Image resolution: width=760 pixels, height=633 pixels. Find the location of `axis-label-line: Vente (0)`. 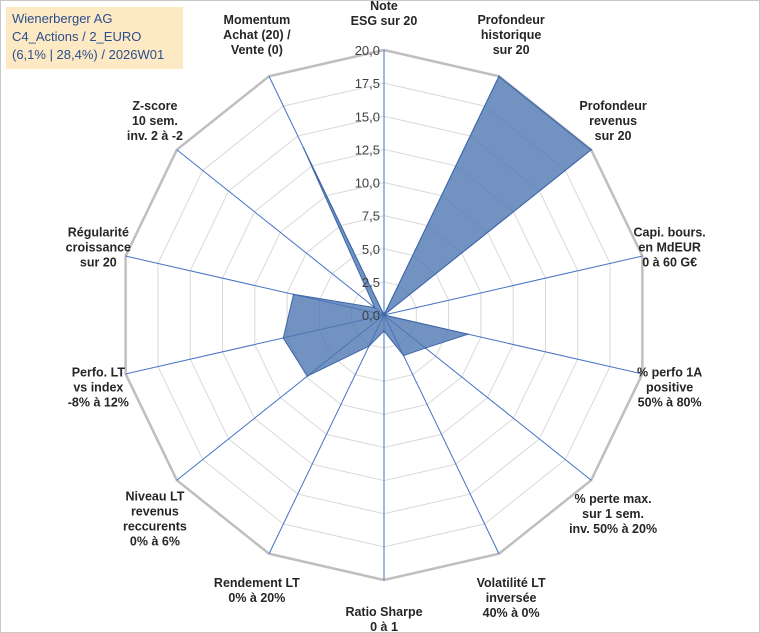

axis-label-line: Vente (0) is located at coordinates (257, 50).